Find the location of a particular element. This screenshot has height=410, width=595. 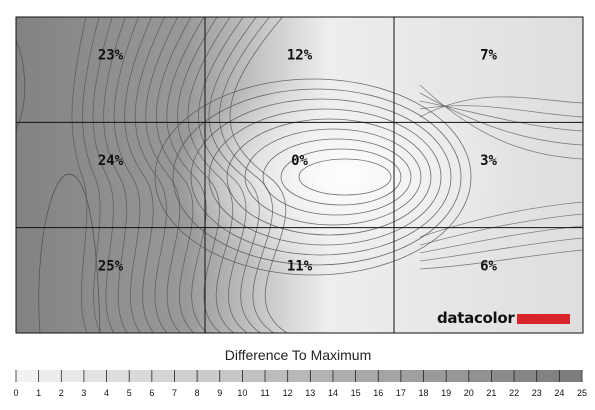

cell-value-r1-c1: 23% is located at coordinates (111, 56).